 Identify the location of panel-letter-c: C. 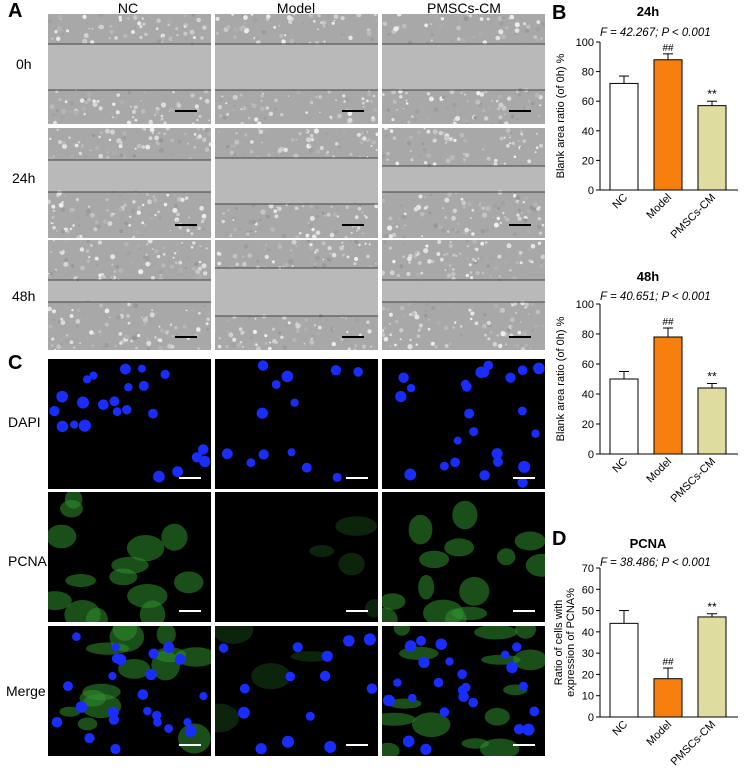
(15, 363).